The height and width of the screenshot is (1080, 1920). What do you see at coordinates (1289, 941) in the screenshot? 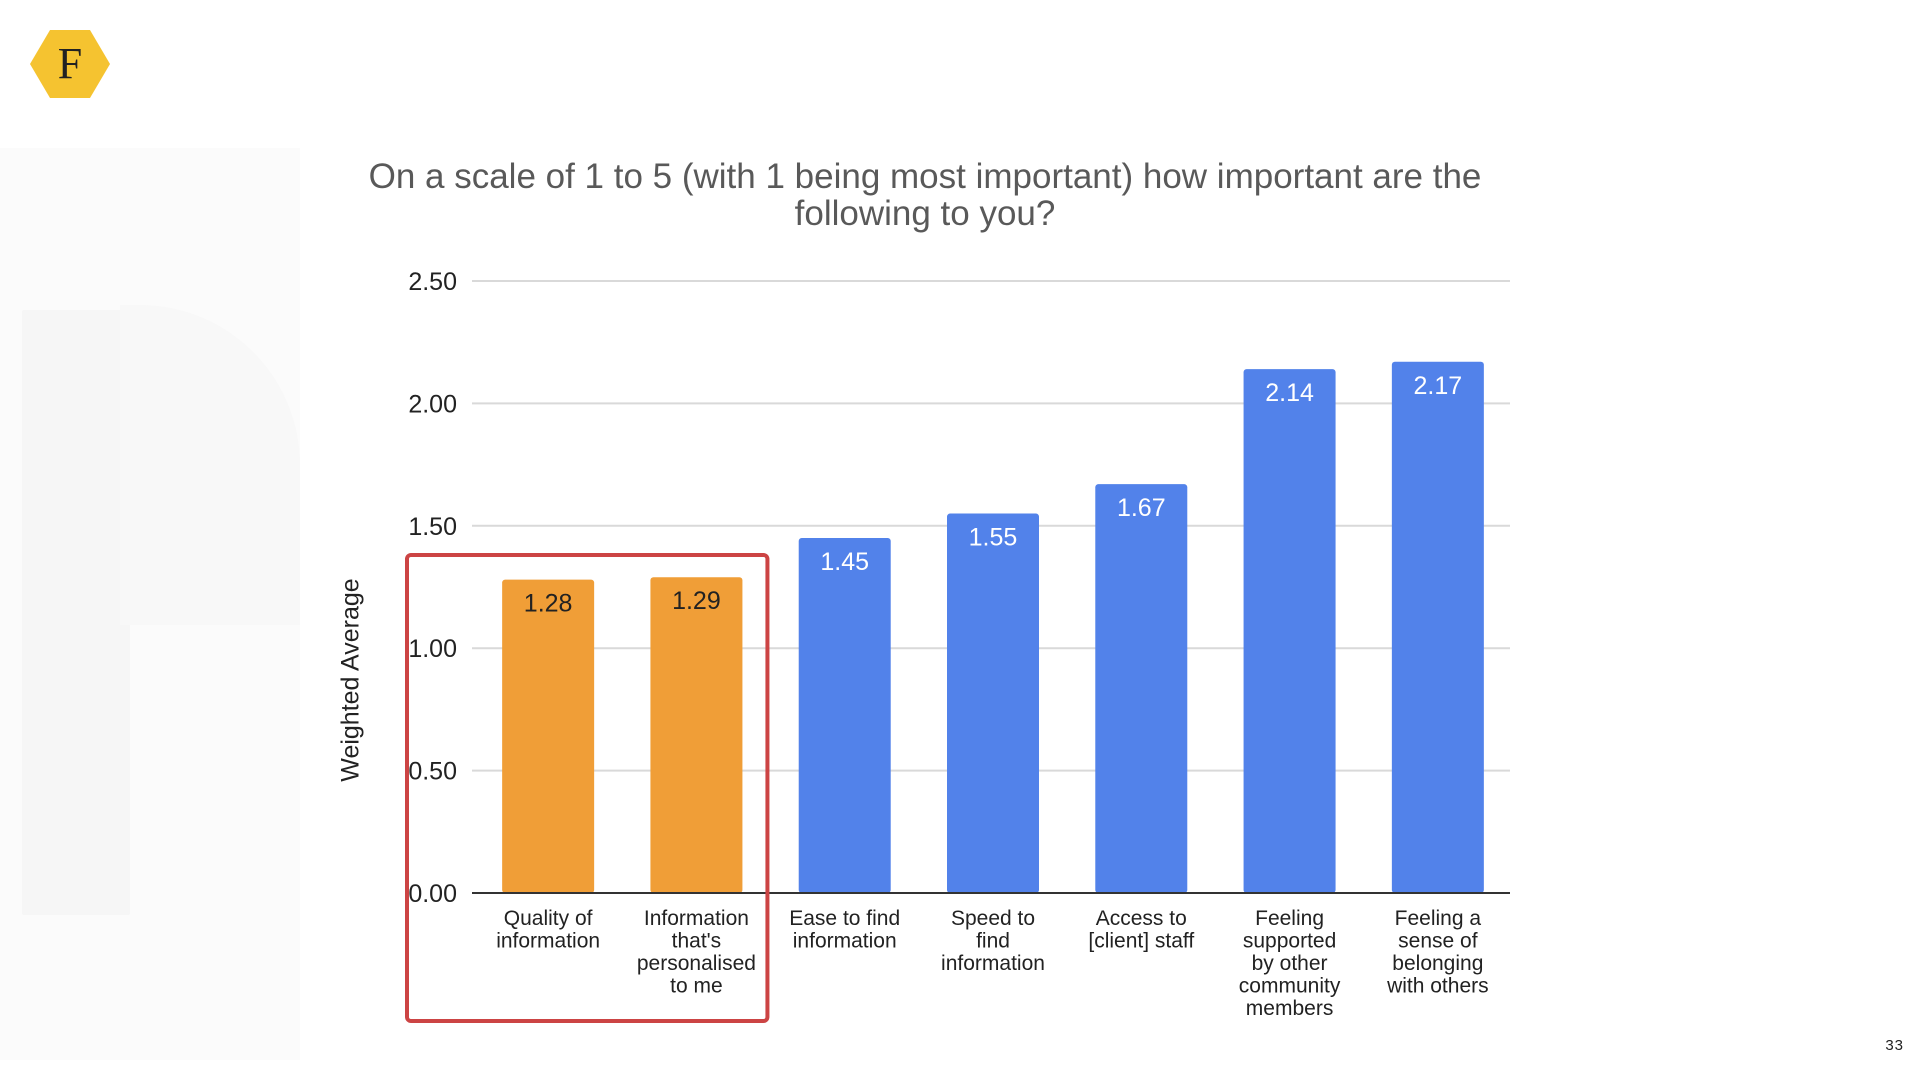
I see `x-tick-label: supported` at bounding box center [1289, 941].